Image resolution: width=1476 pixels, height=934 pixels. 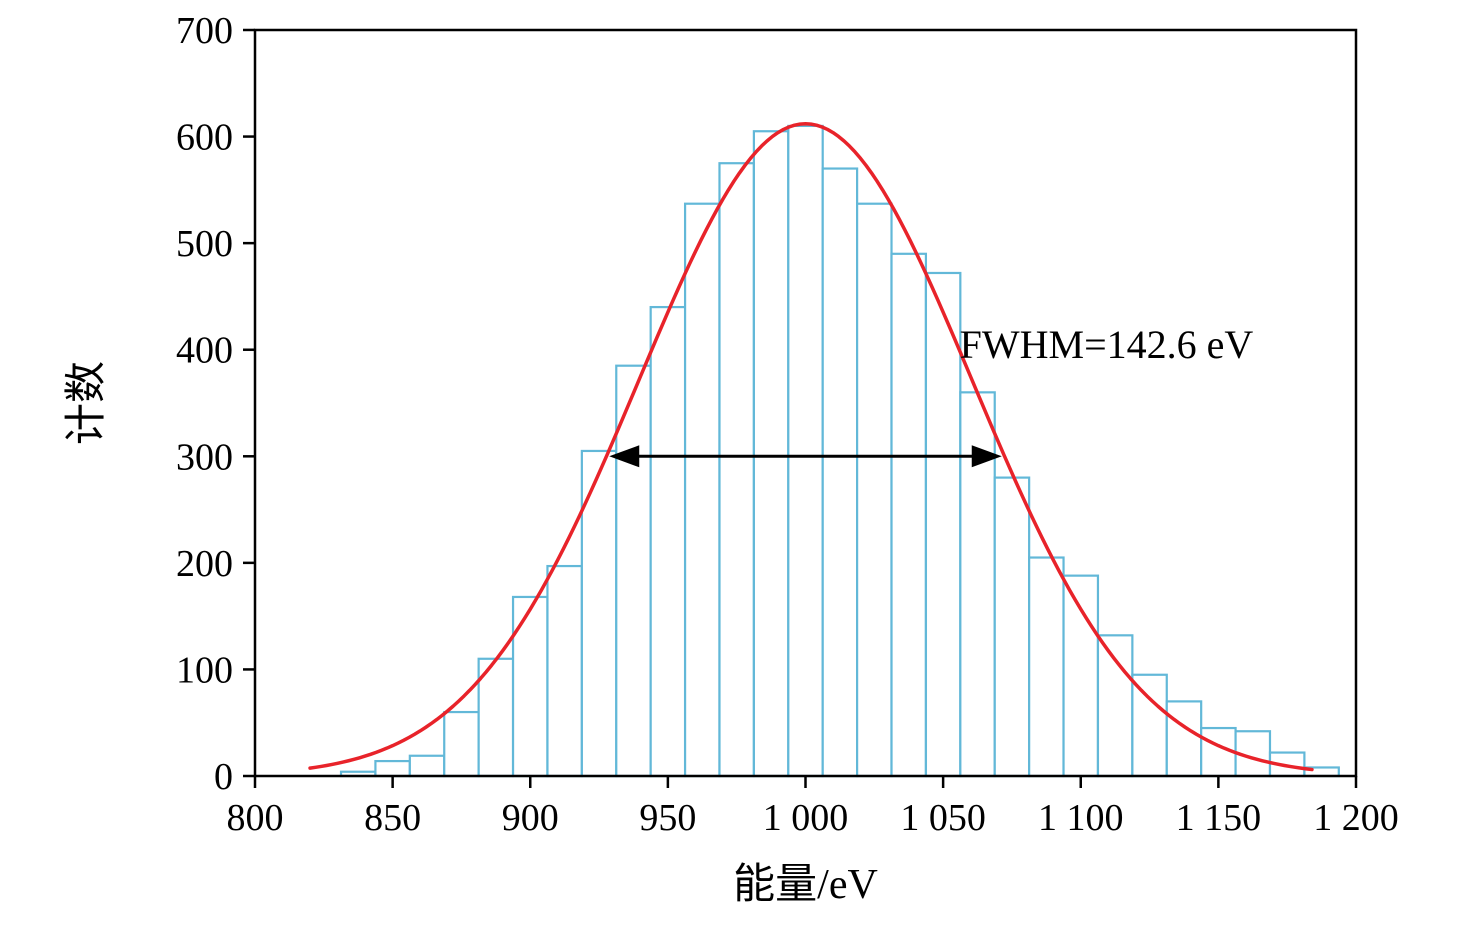 I want to click on x-axis-tick-label: 1 150, so click(x=1219, y=818).